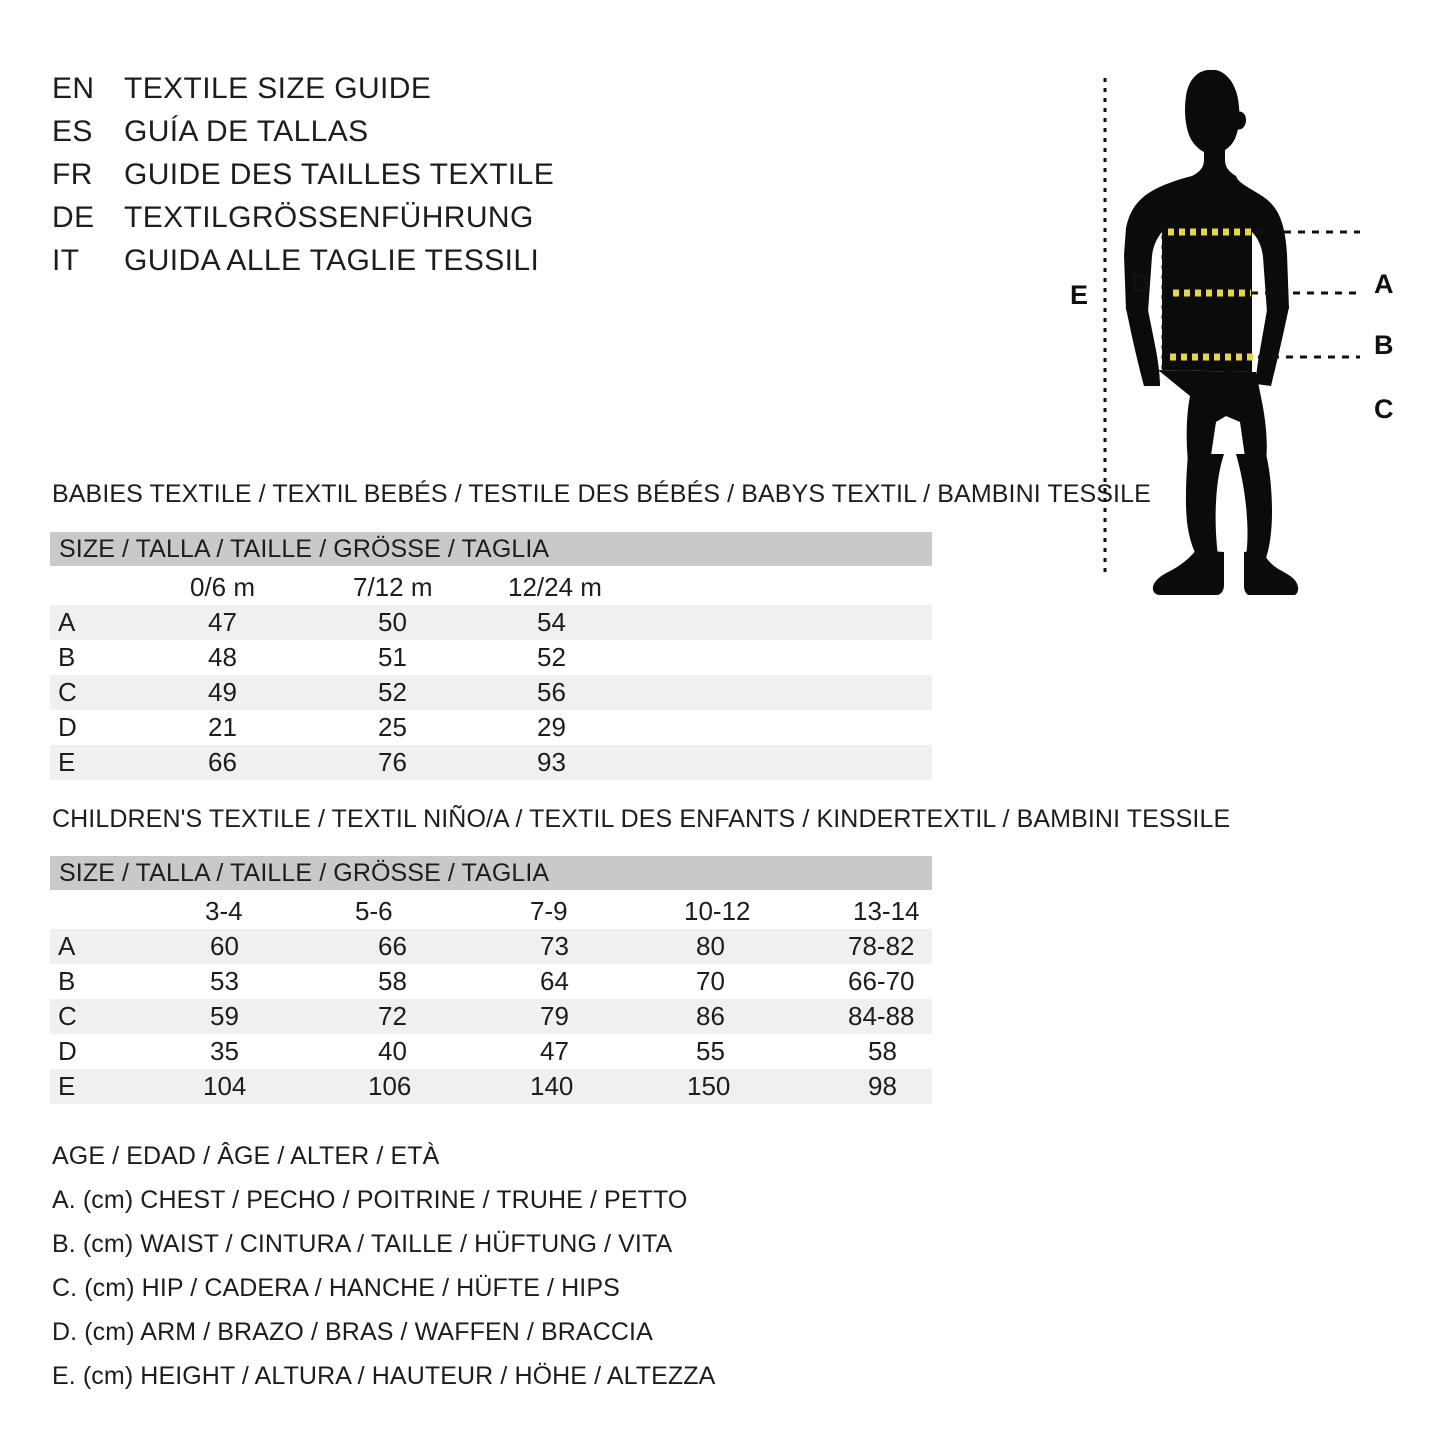 The image size is (1445, 1445). I want to click on children-cell-b-4: 66-70, so click(881, 981).